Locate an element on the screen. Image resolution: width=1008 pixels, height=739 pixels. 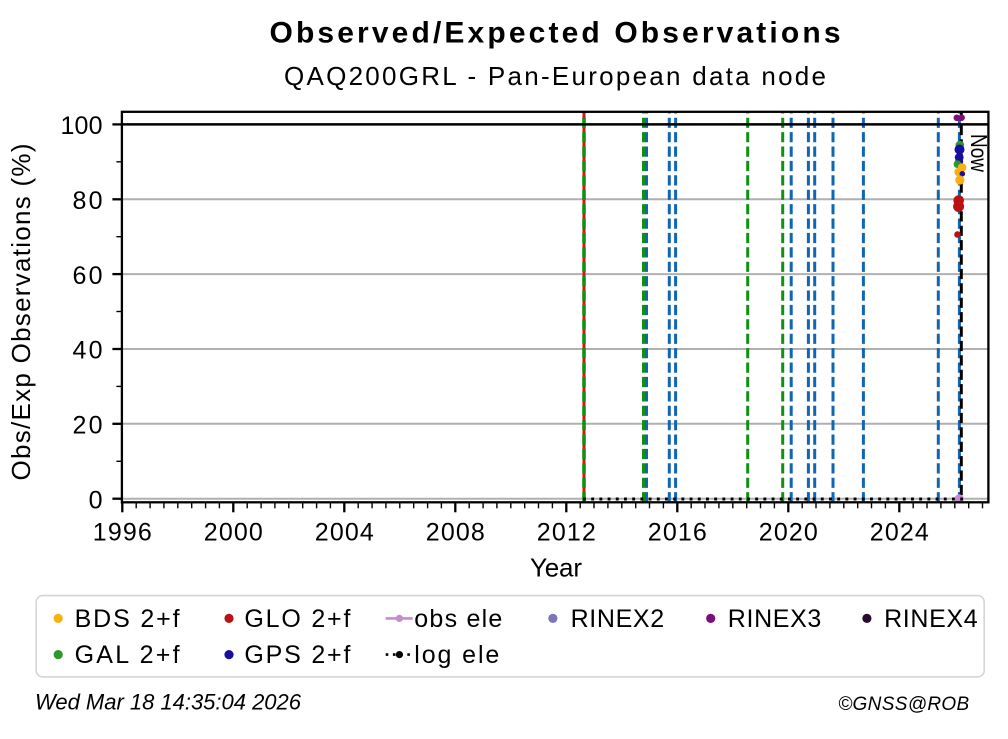
svg-text: RINEX3 is located at coordinates (775, 619).